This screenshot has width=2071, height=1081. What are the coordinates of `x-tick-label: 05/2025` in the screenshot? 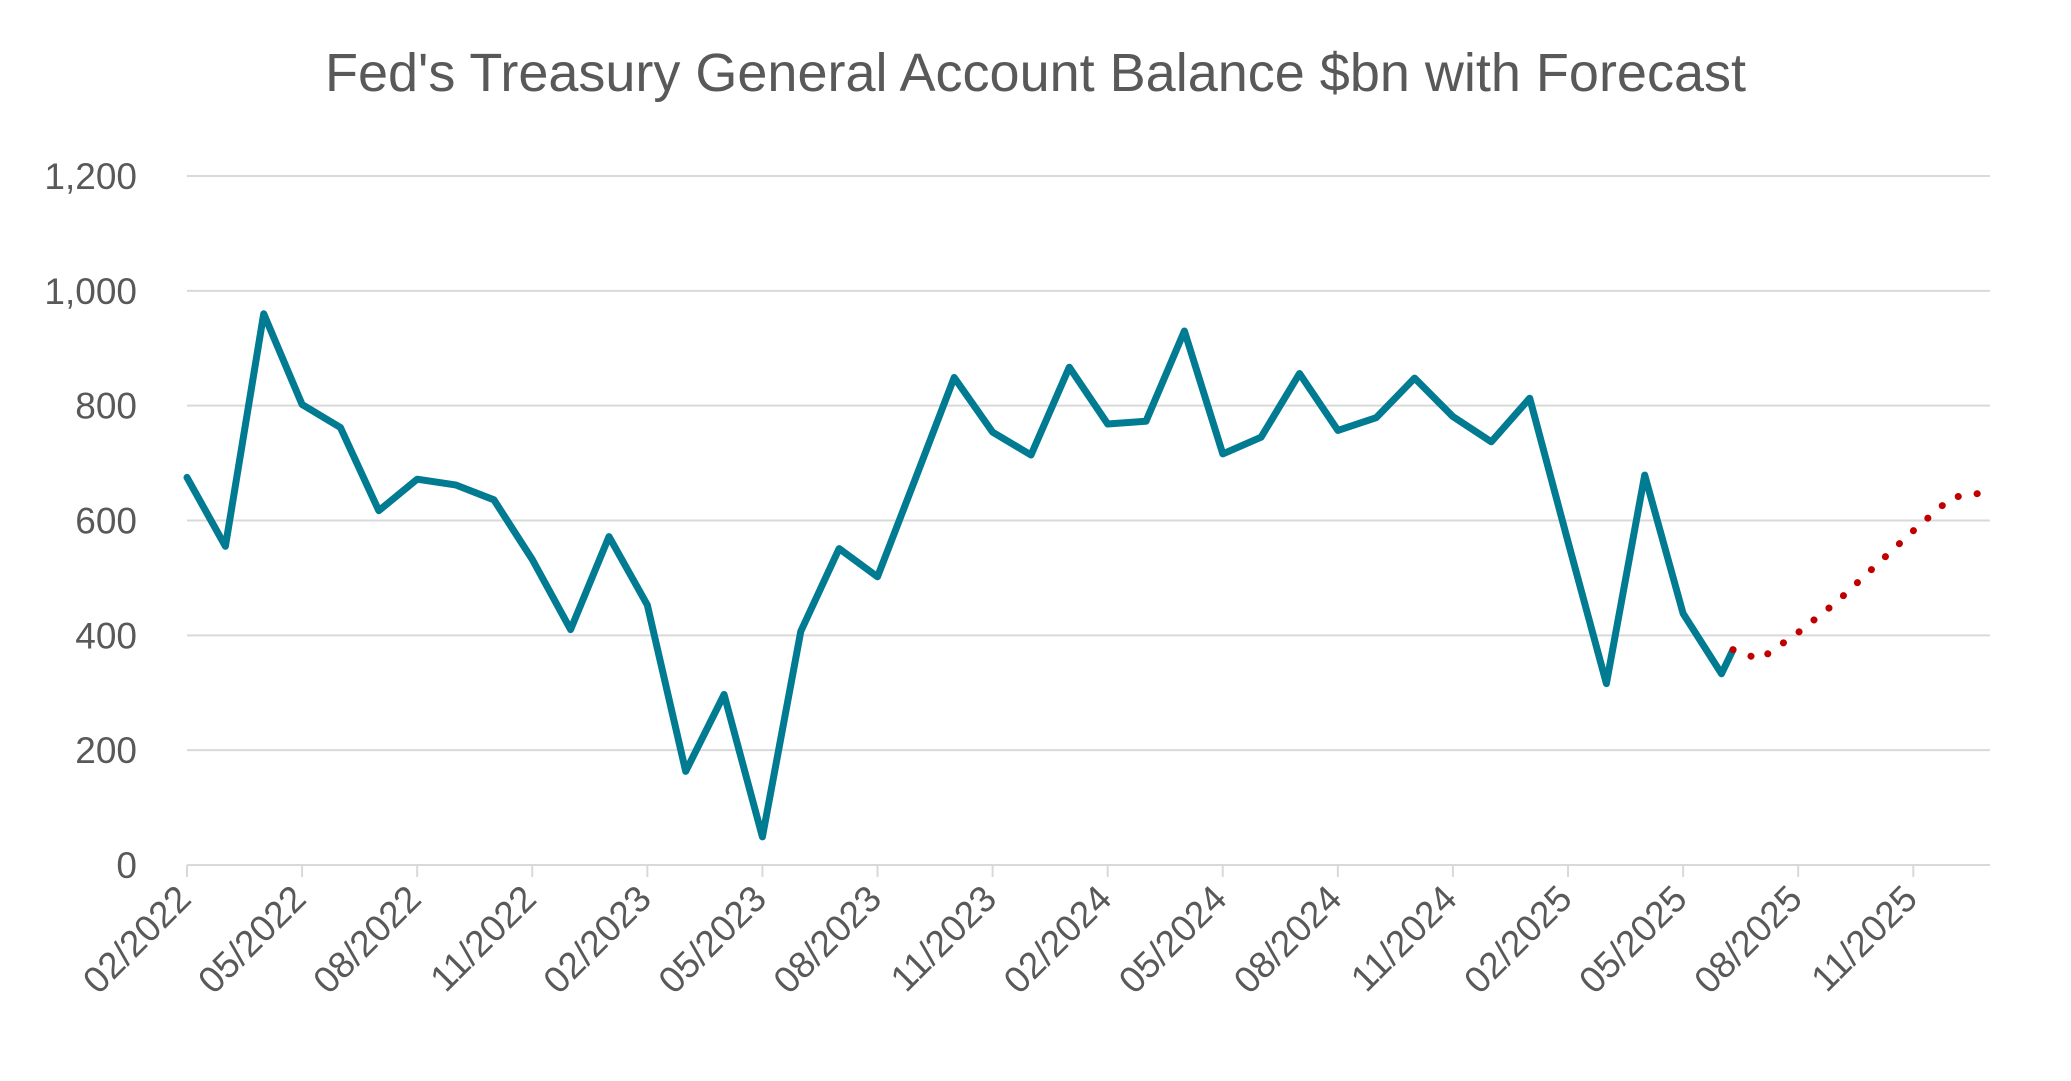 It's located at (1633, 940).